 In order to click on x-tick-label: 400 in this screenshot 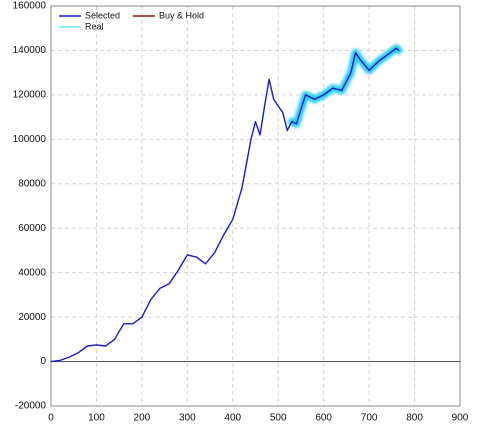, I will do `click(232, 418)`.